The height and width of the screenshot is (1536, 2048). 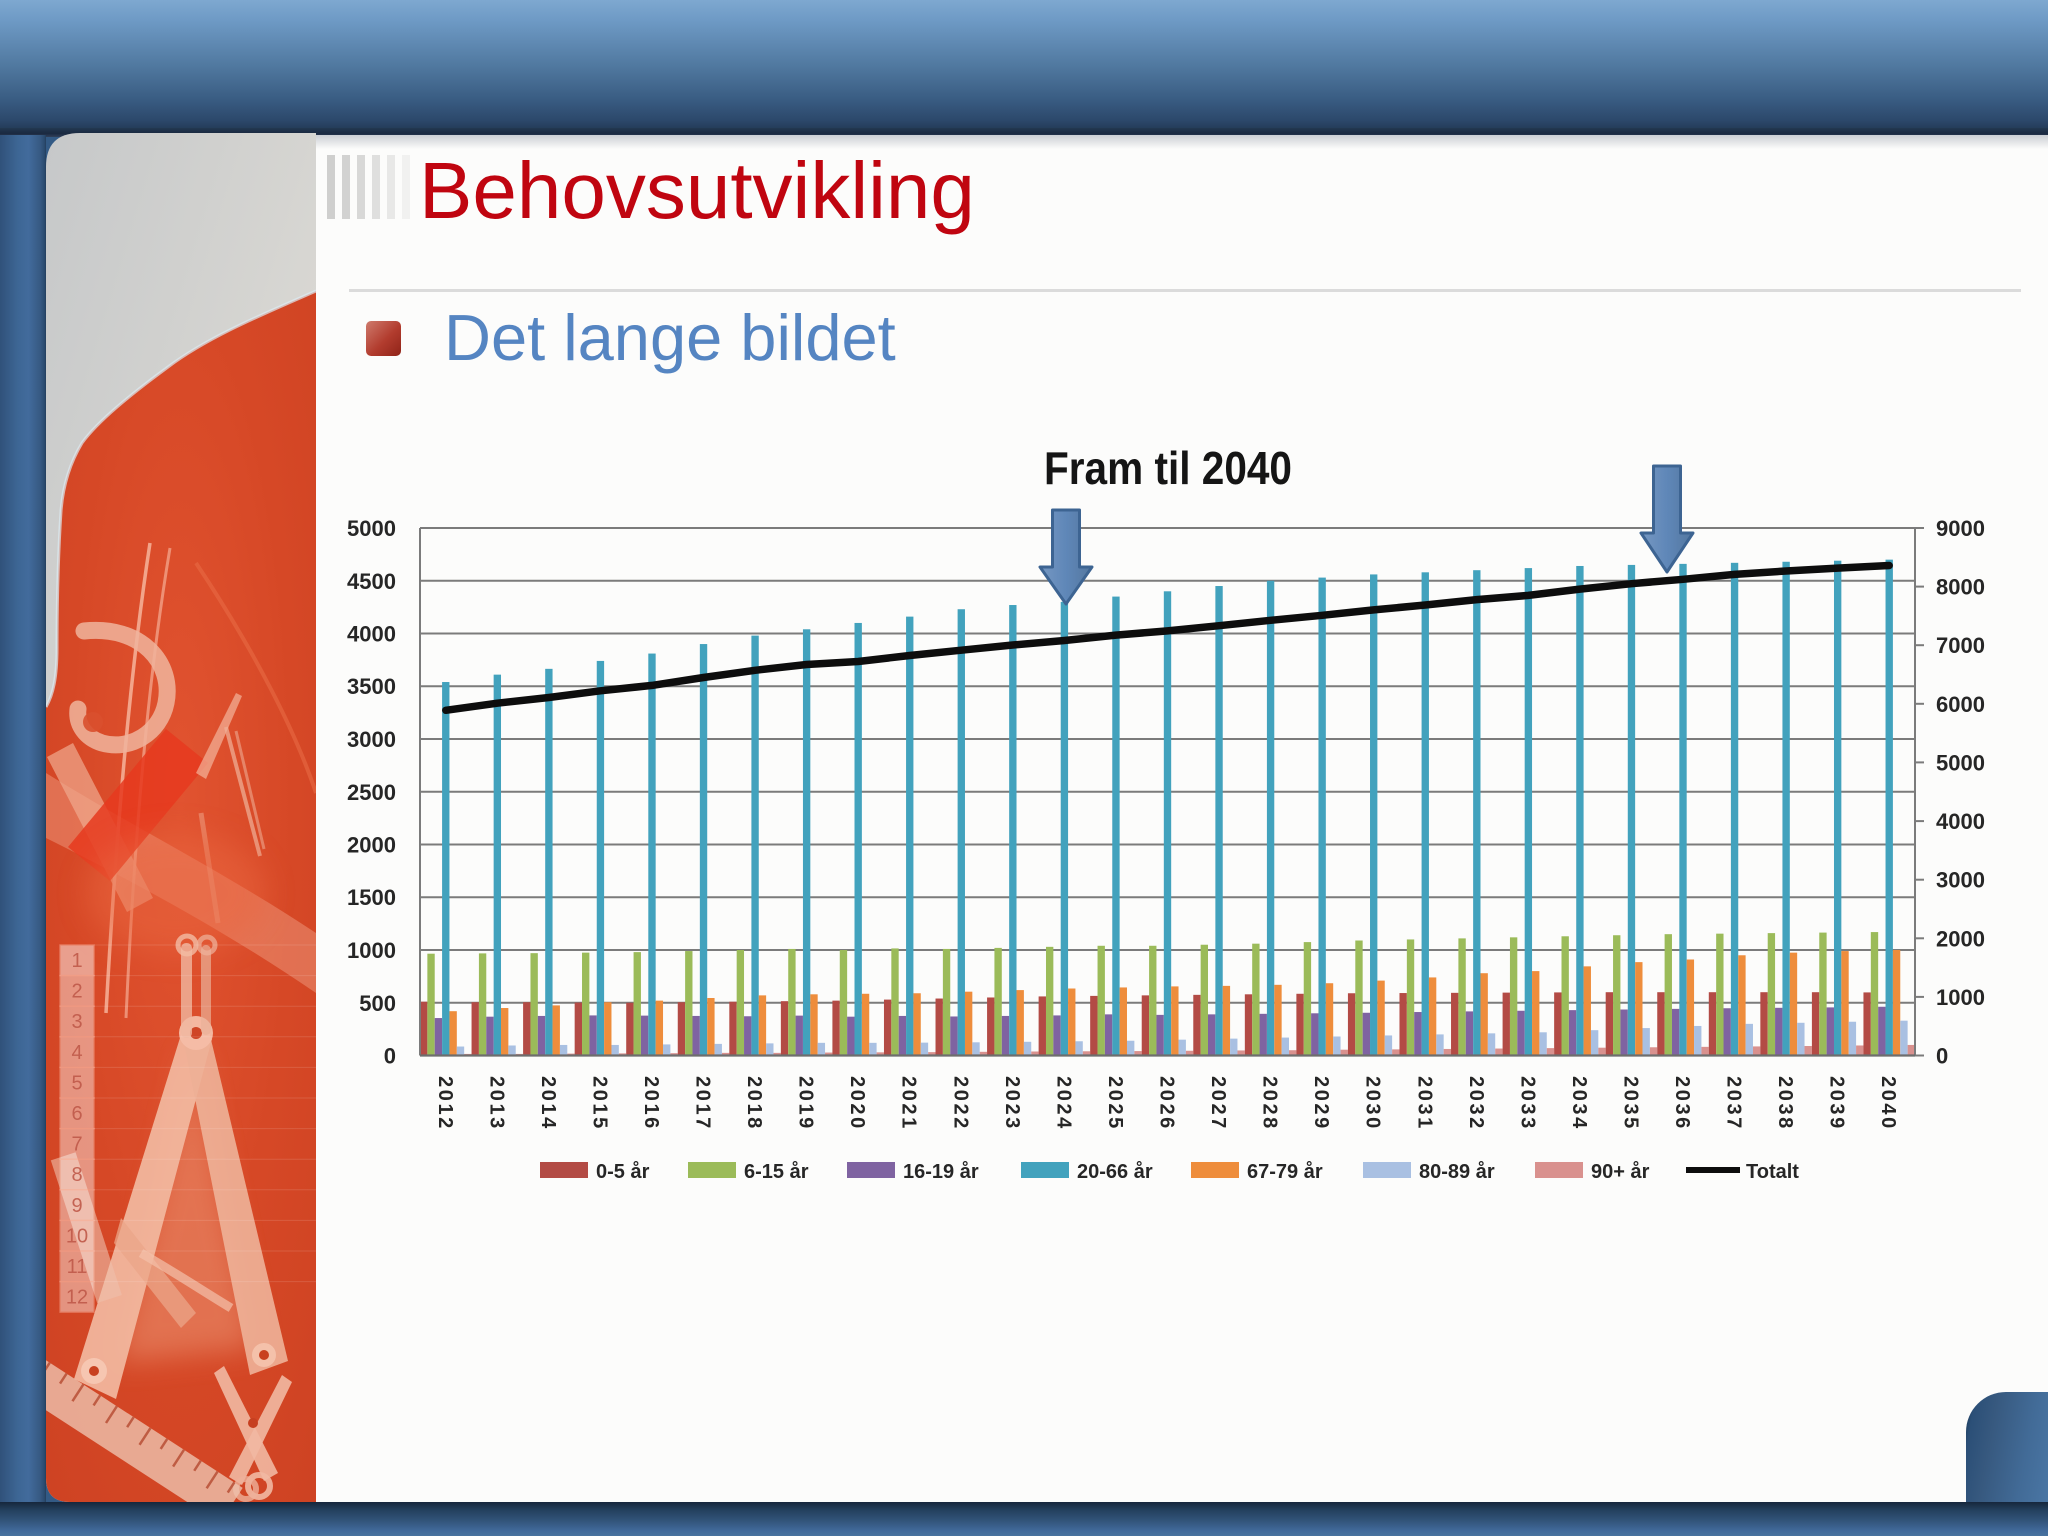 I want to click on svg-text: Totalt, so click(x=1772, y=1172).